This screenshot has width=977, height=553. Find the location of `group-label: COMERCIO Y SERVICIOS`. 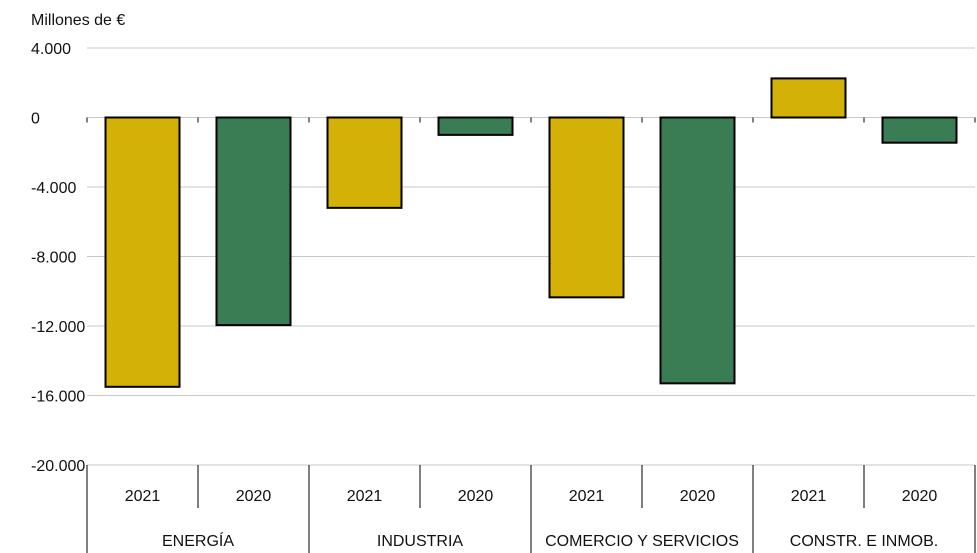

group-label: COMERCIO Y SERVICIOS is located at coordinates (642, 541).